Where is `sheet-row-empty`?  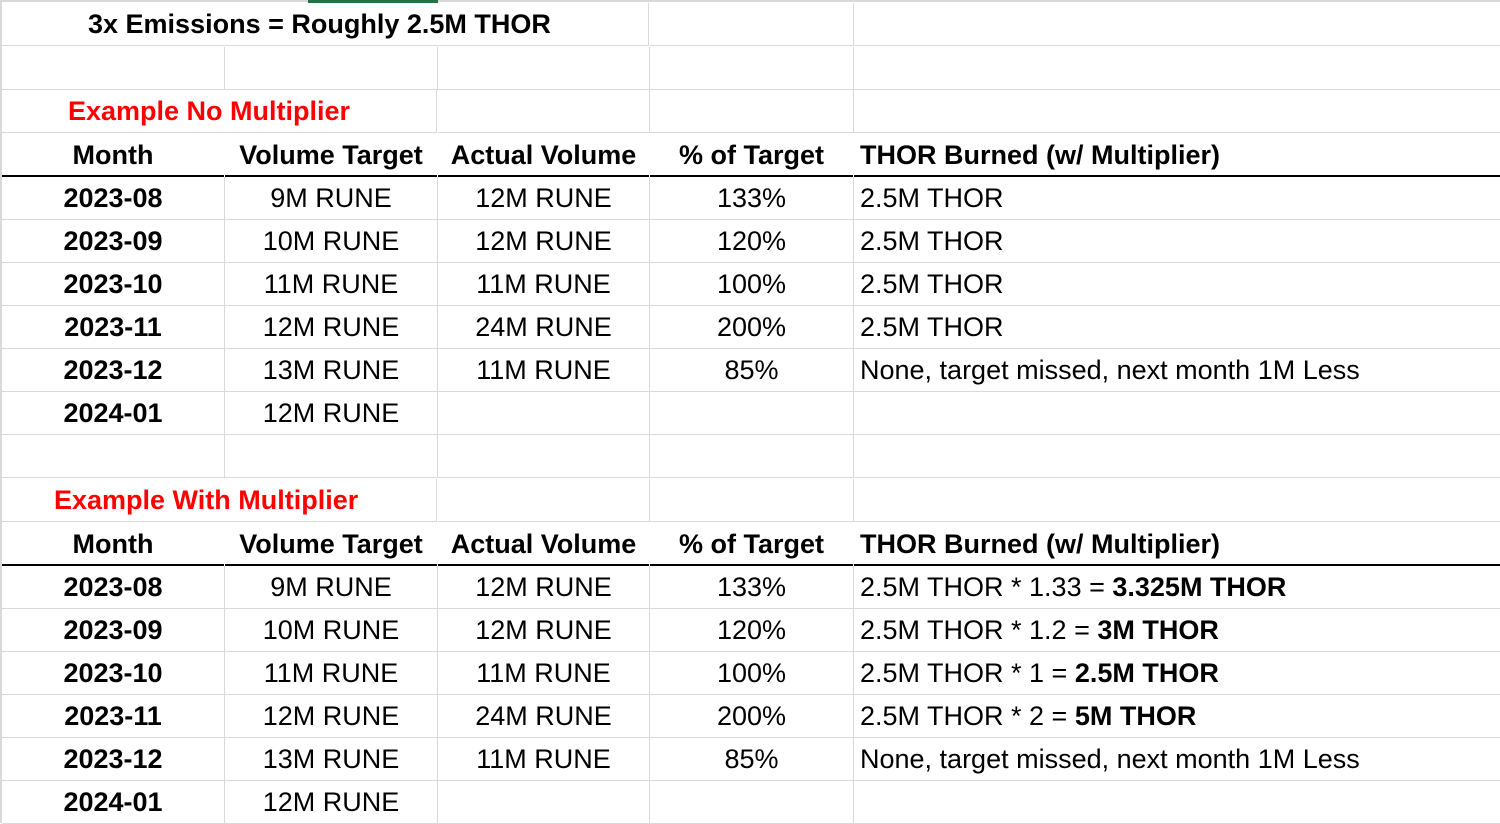 sheet-row-empty is located at coordinates (750, 456).